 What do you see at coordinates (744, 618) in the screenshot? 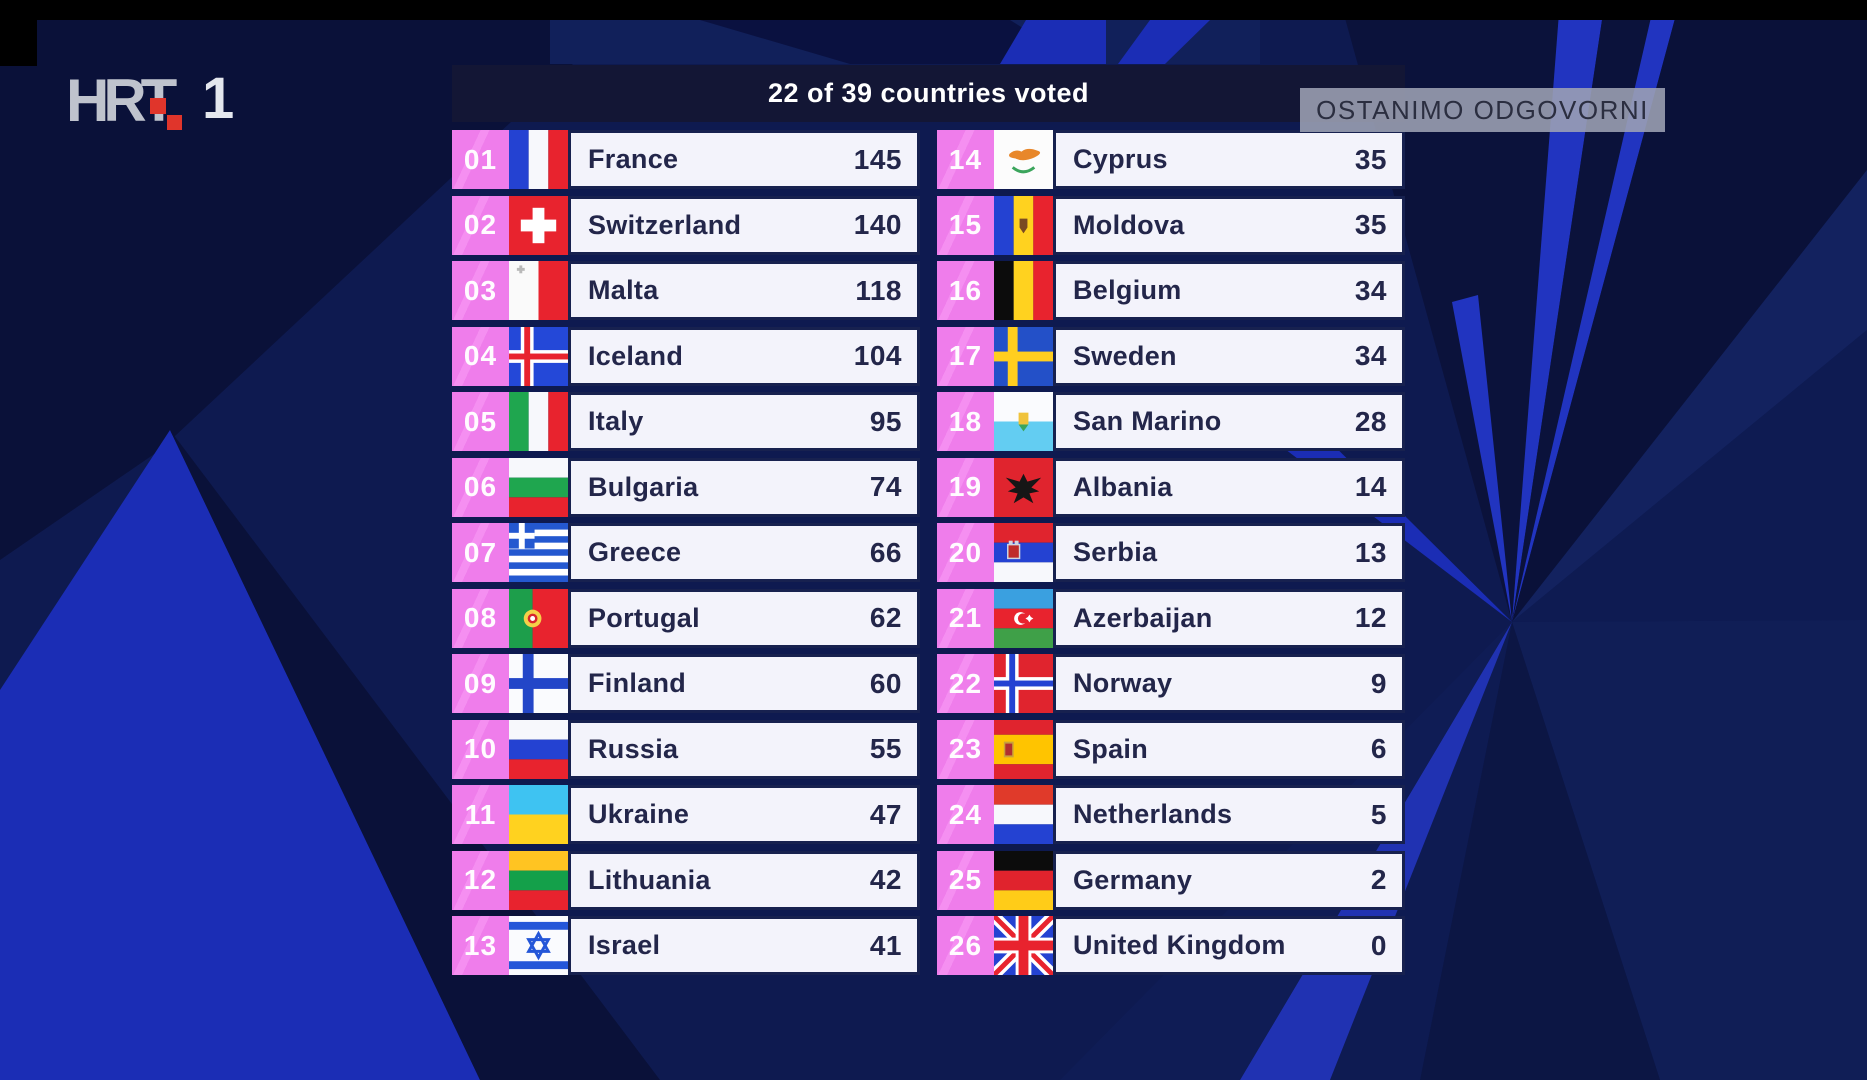
I see `country-cell: Portugal 62` at bounding box center [744, 618].